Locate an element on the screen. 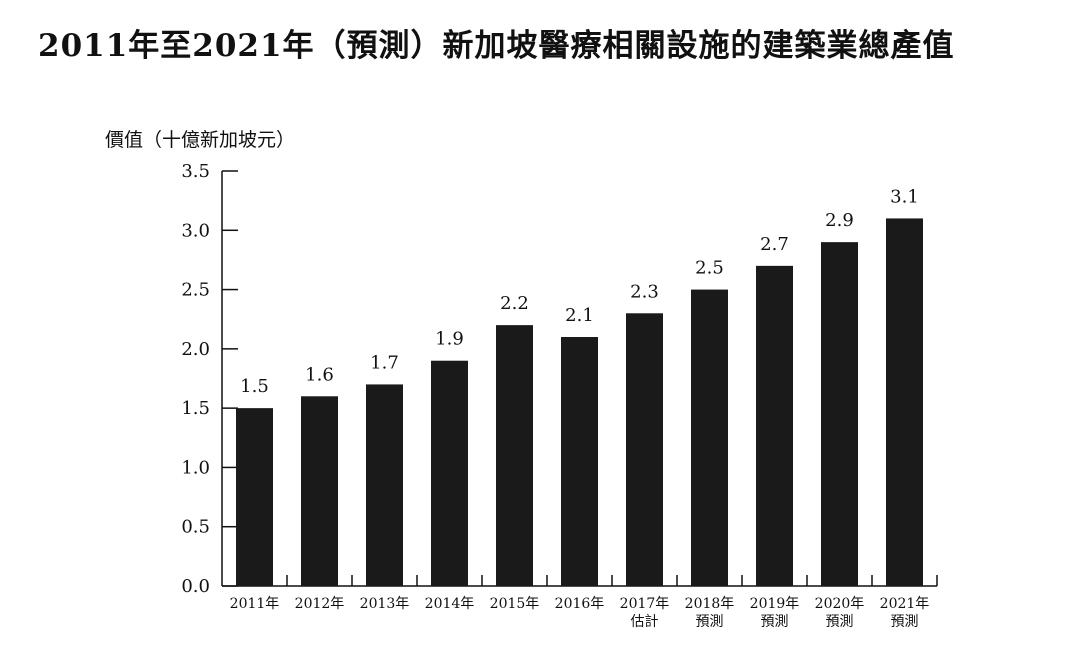 The height and width of the screenshot is (653, 1080). y-tick-label: 2.5 is located at coordinates (195, 290).